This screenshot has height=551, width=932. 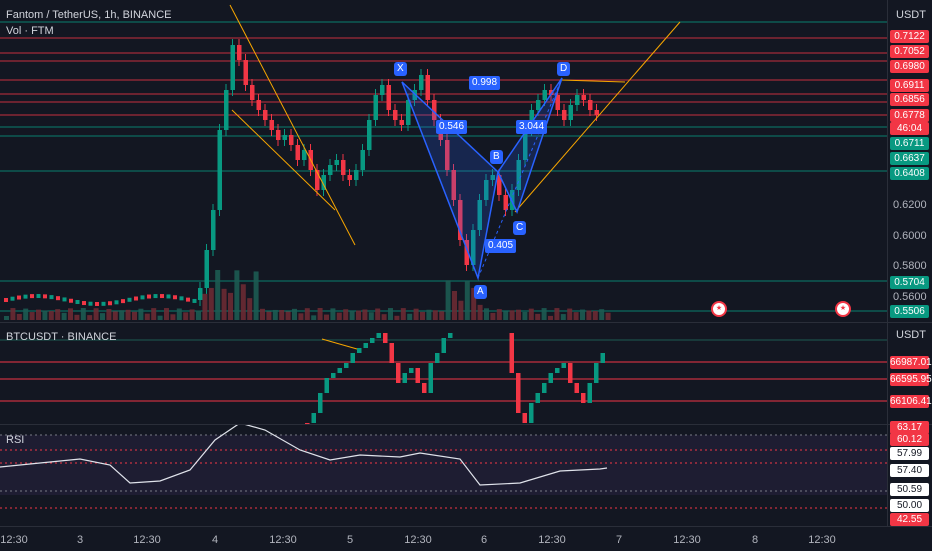 I want to click on price-tick-0580: 0.5800, so click(x=910, y=266).